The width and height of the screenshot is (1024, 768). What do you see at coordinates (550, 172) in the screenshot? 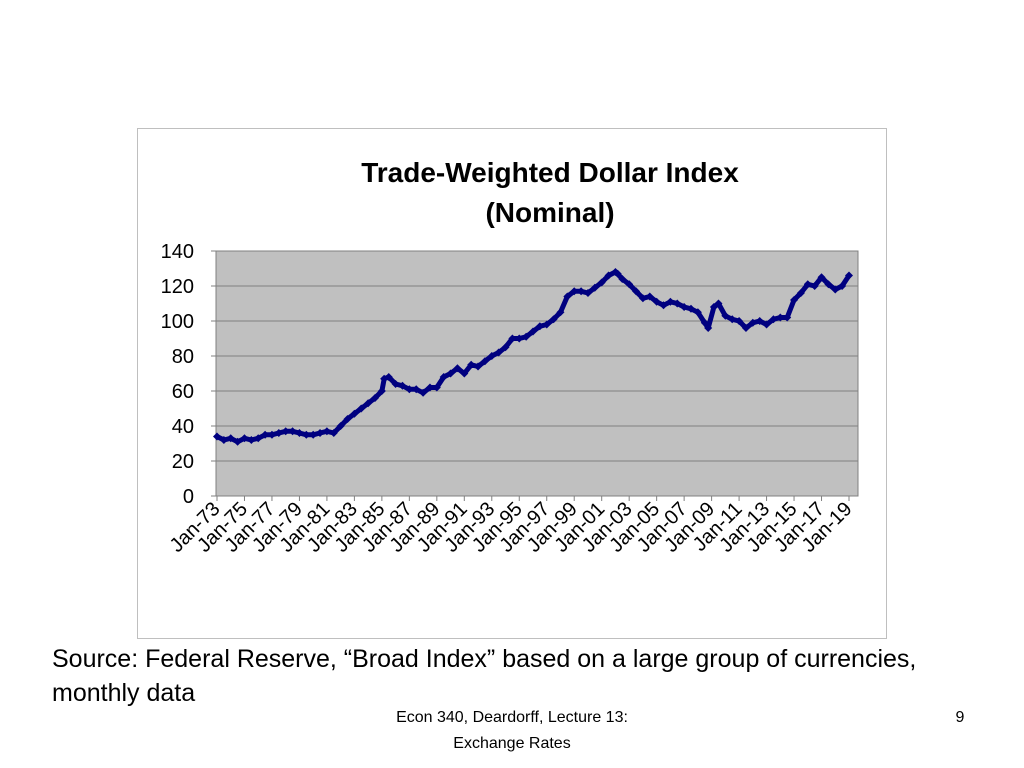
I see `chart-title: Trade-Weighted Dollar Index` at bounding box center [550, 172].